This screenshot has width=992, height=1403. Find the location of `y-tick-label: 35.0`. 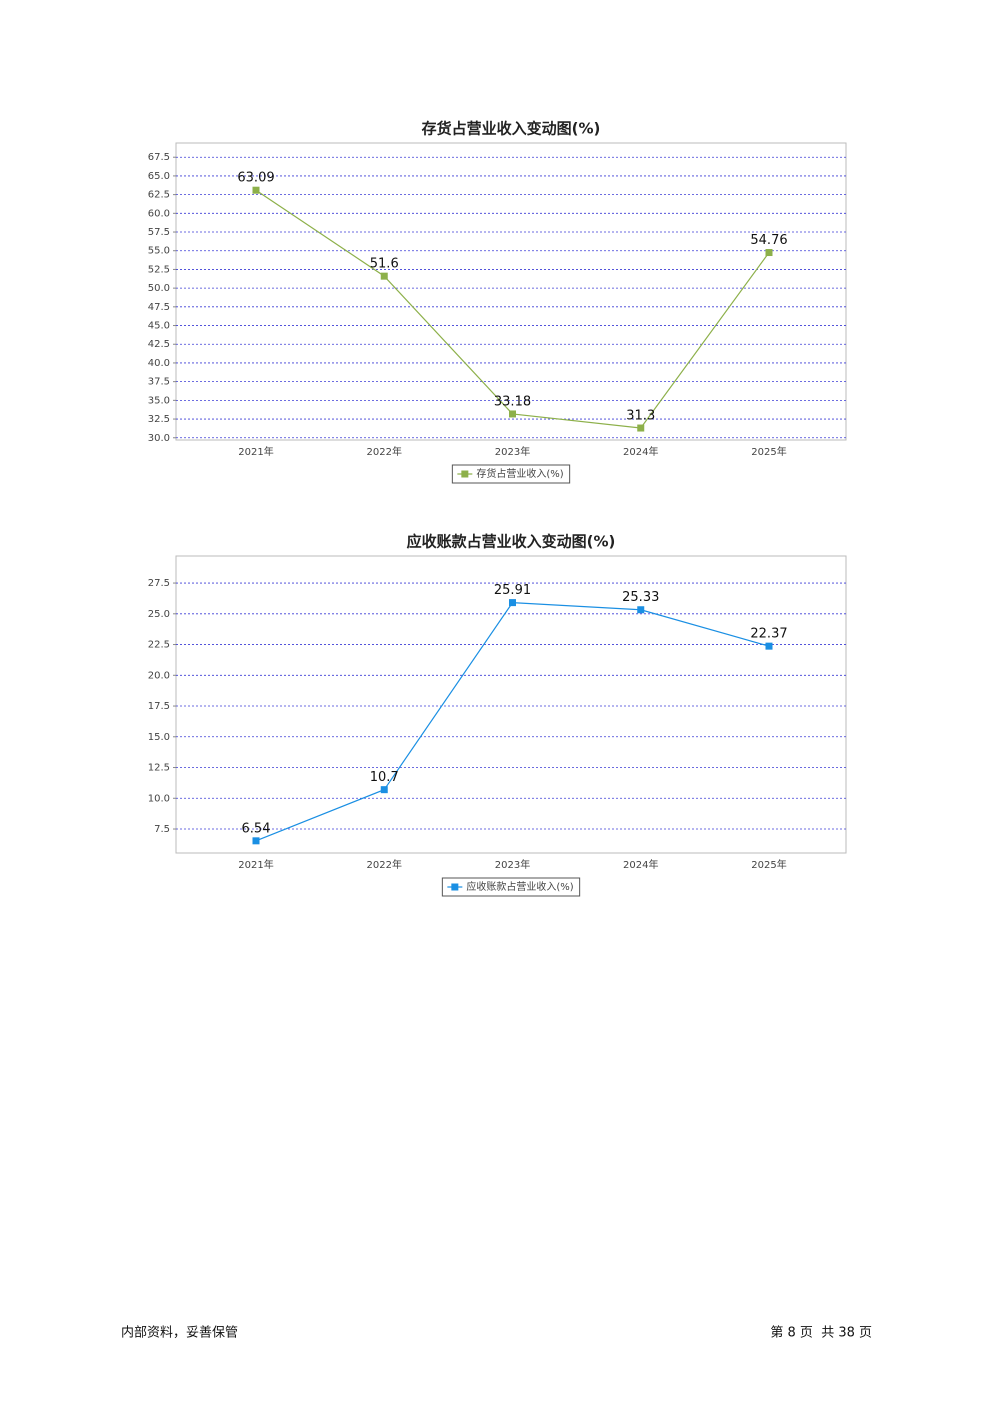

y-tick-label: 35.0 is located at coordinates (159, 400).